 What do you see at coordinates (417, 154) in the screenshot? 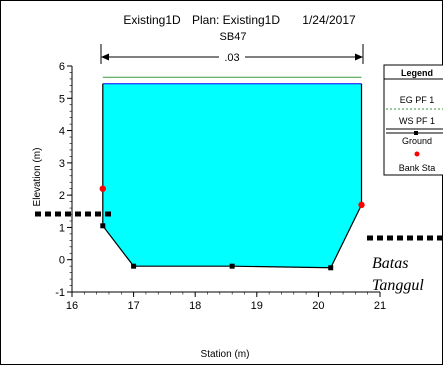
I see `legend-swatch-bank` at bounding box center [417, 154].